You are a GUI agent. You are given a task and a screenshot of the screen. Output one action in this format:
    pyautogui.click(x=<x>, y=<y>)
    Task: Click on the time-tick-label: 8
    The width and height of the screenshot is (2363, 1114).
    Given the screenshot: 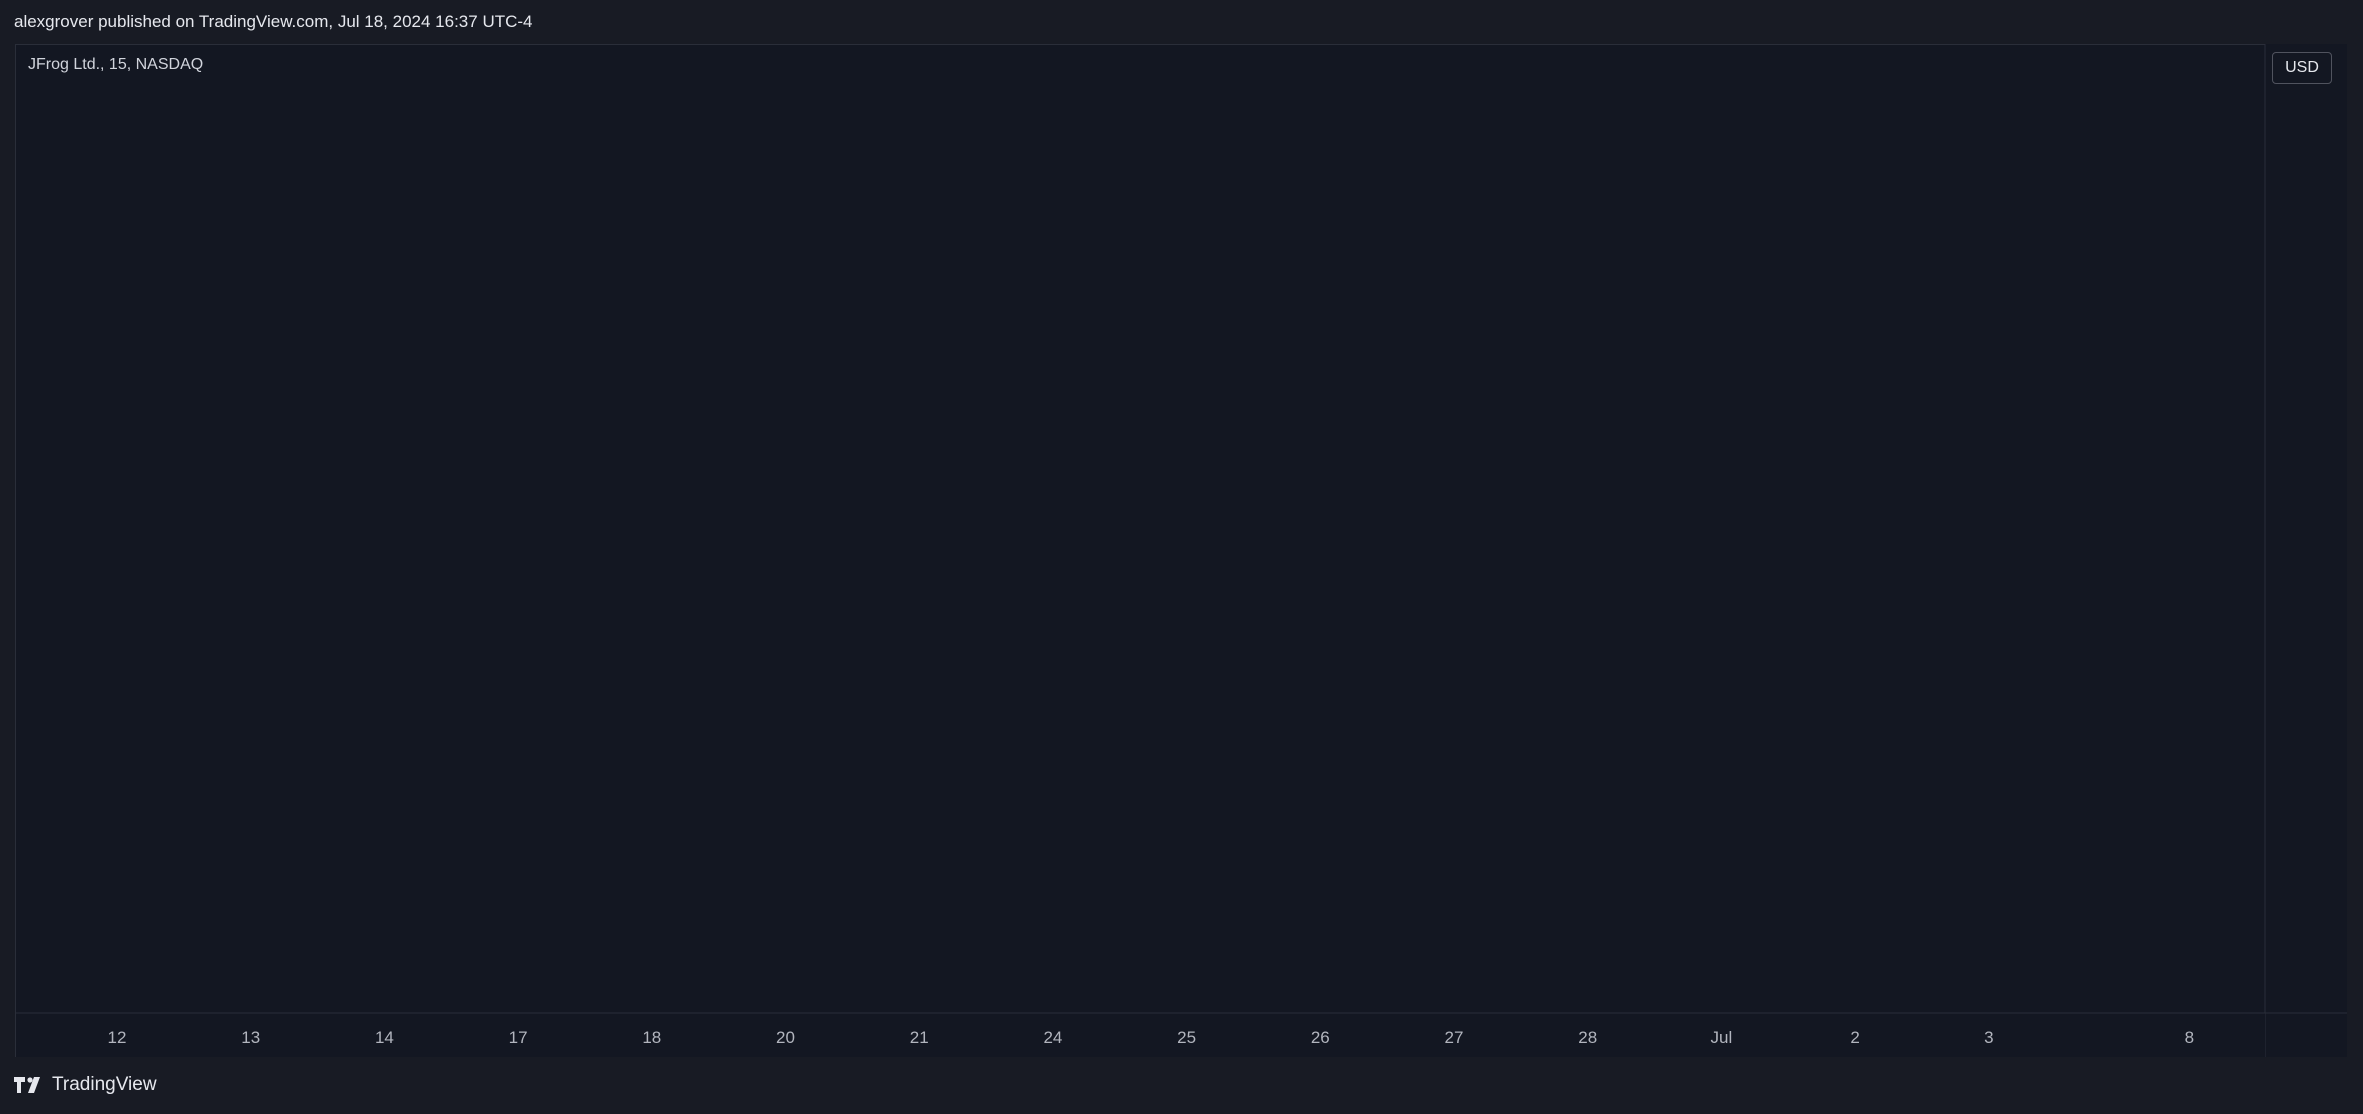 What is the action you would take?
    pyautogui.click(x=2189, y=1037)
    